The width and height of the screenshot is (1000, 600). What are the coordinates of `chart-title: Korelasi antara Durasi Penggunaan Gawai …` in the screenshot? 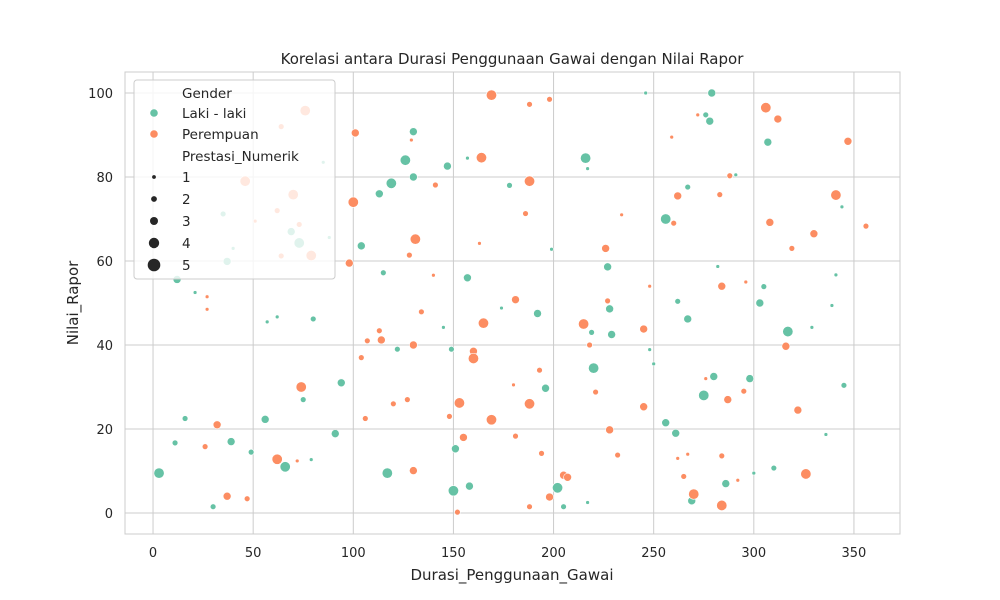 It's located at (513, 59).